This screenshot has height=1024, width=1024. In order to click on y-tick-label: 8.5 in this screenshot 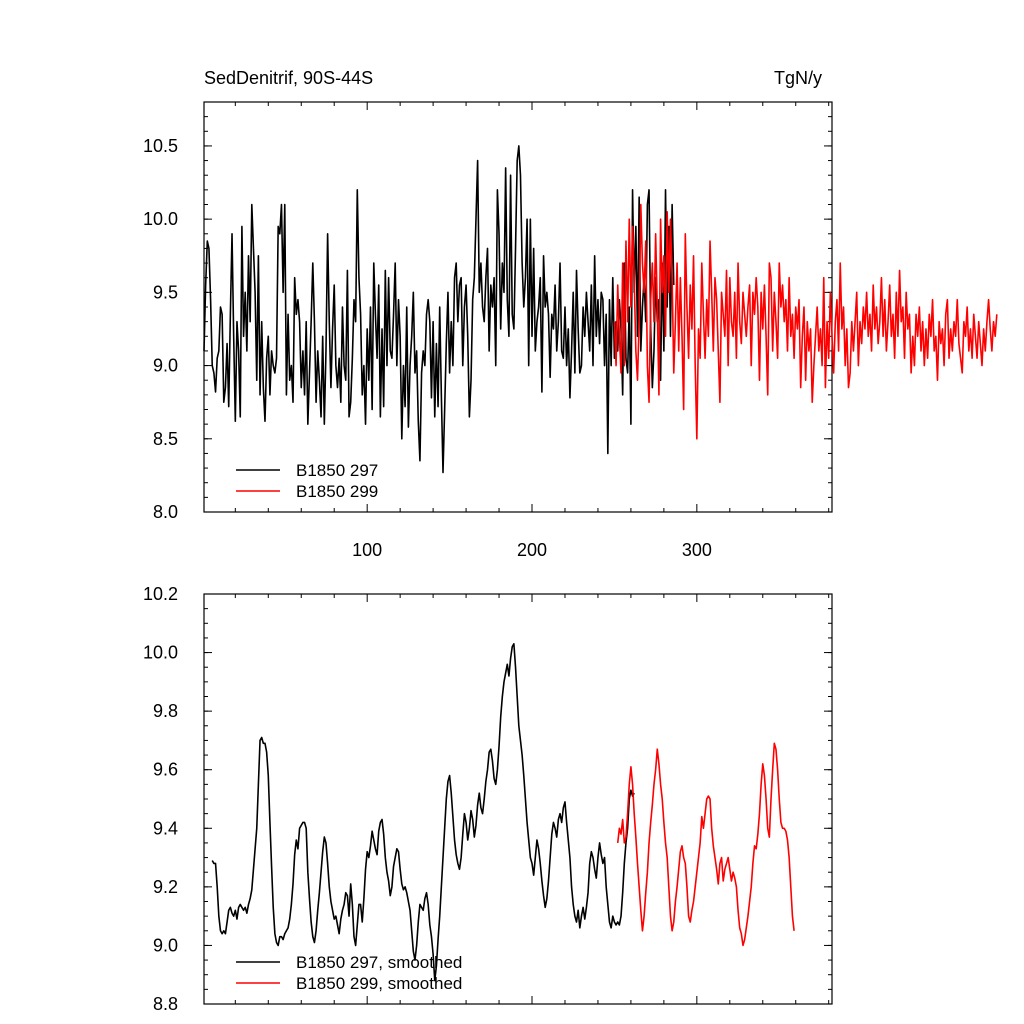, I will do `click(165, 439)`.